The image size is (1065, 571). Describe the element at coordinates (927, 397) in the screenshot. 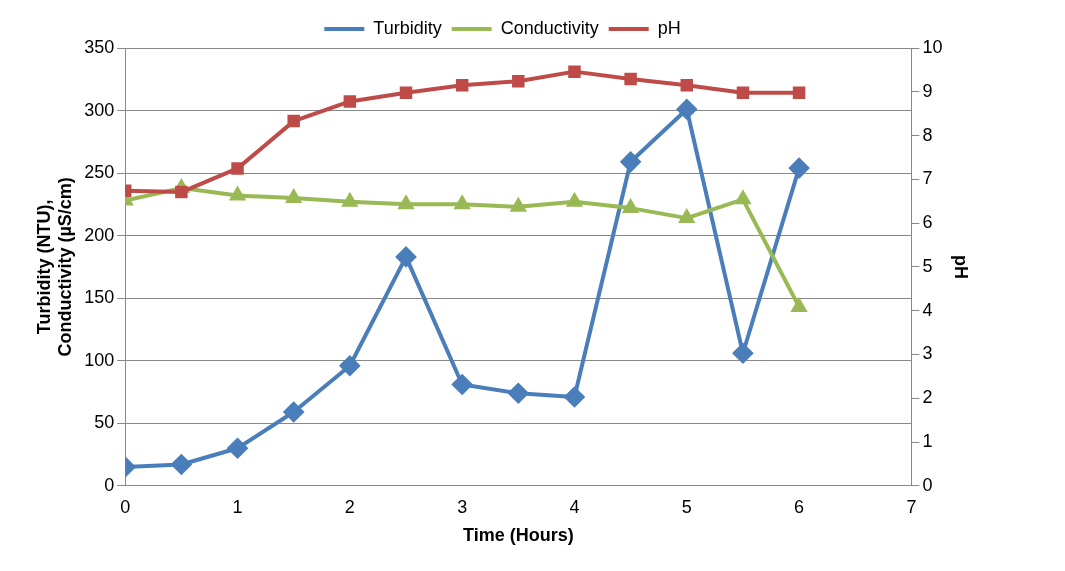

I see `y2-tick-label: 2` at that location.